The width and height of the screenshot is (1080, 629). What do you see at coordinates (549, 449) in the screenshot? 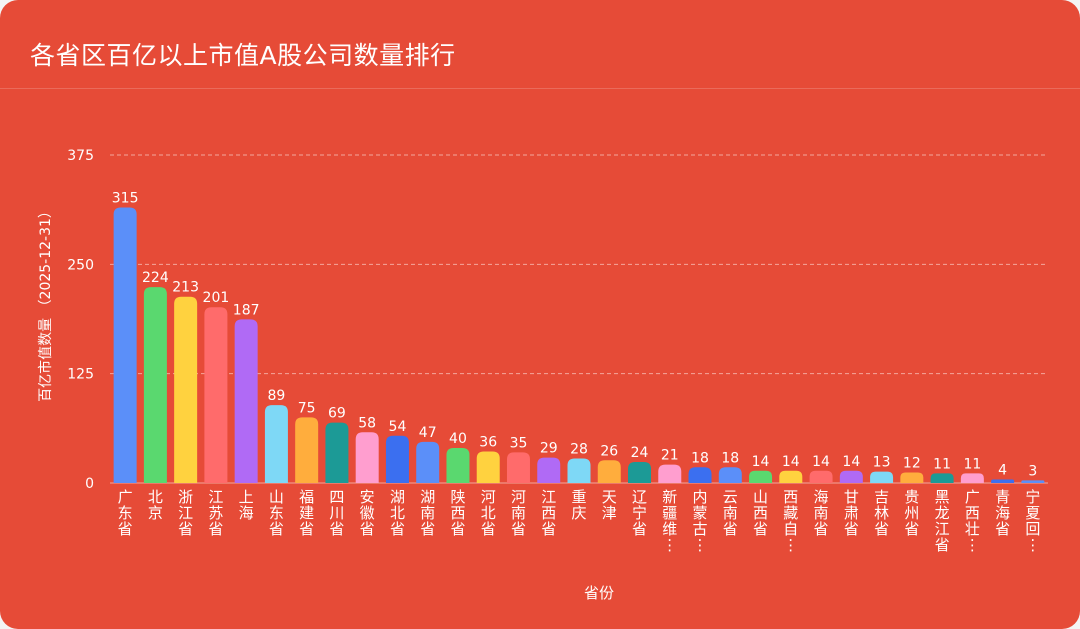
I see `bar-value-label: 29` at bounding box center [549, 449].